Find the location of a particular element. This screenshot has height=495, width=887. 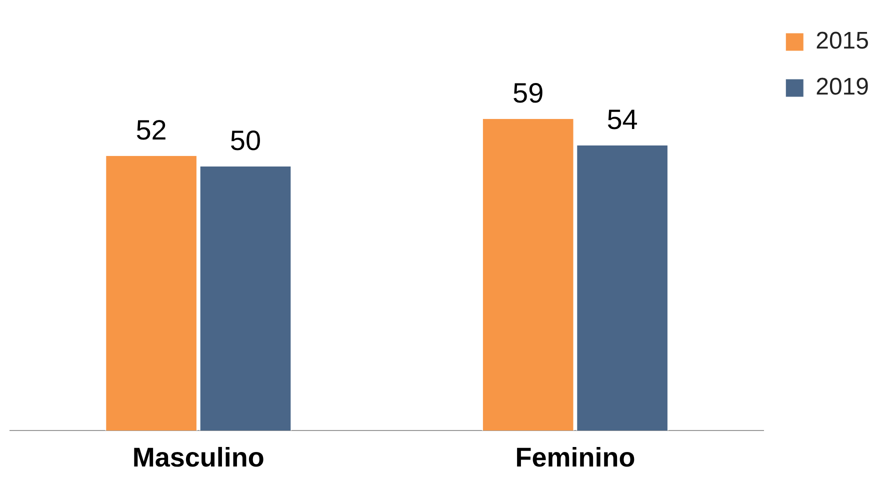

legend-label: 2015 is located at coordinates (842, 41).